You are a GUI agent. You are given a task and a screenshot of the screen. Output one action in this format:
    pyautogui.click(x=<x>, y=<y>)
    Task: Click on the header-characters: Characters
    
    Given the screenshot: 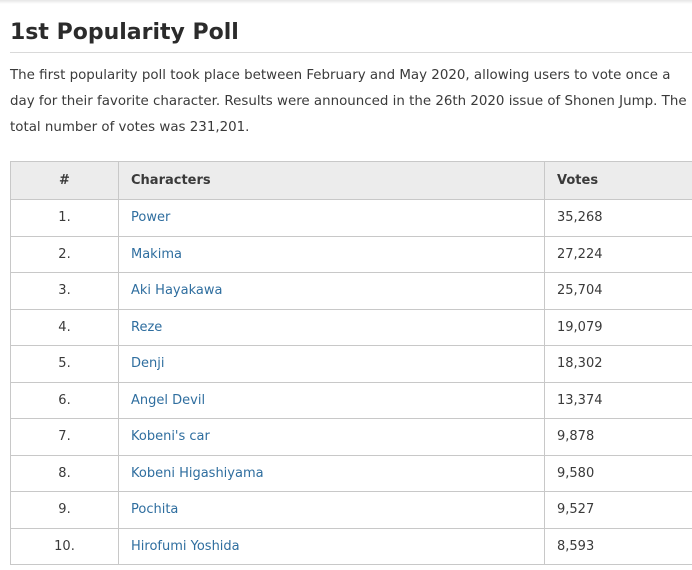 What is the action you would take?
    pyautogui.click(x=331, y=180)
    